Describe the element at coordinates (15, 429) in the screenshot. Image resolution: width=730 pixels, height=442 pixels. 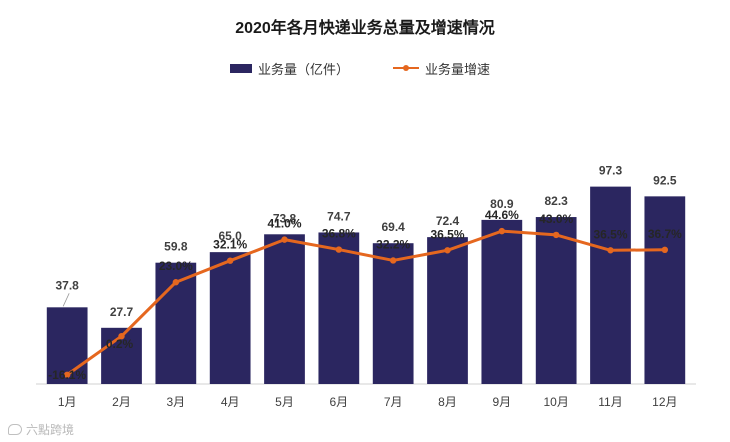
I see `chat-bubble-icon` at that location.